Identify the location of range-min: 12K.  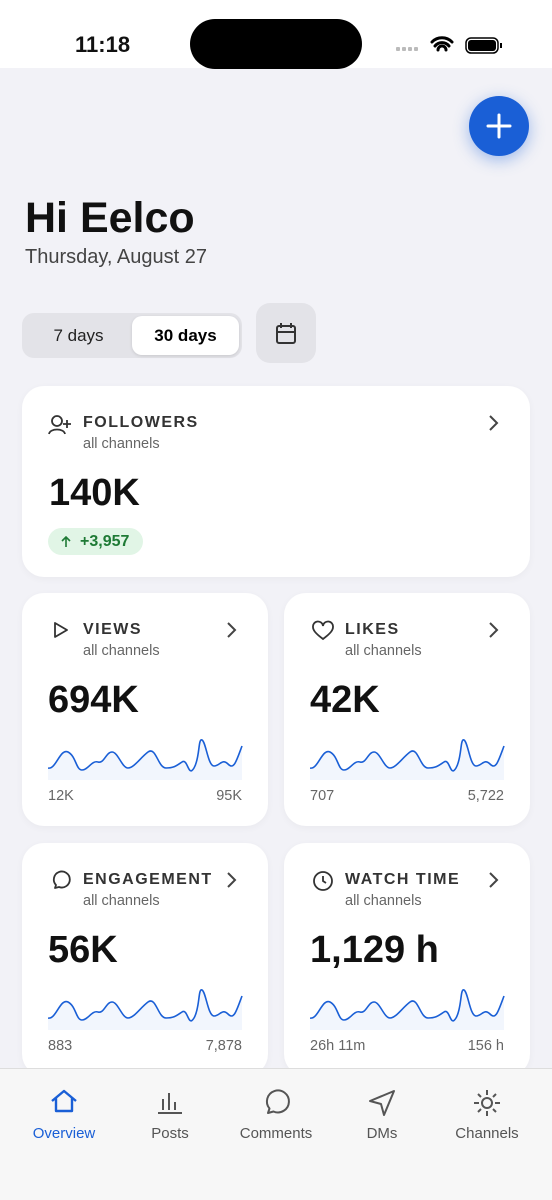
(61, 796).